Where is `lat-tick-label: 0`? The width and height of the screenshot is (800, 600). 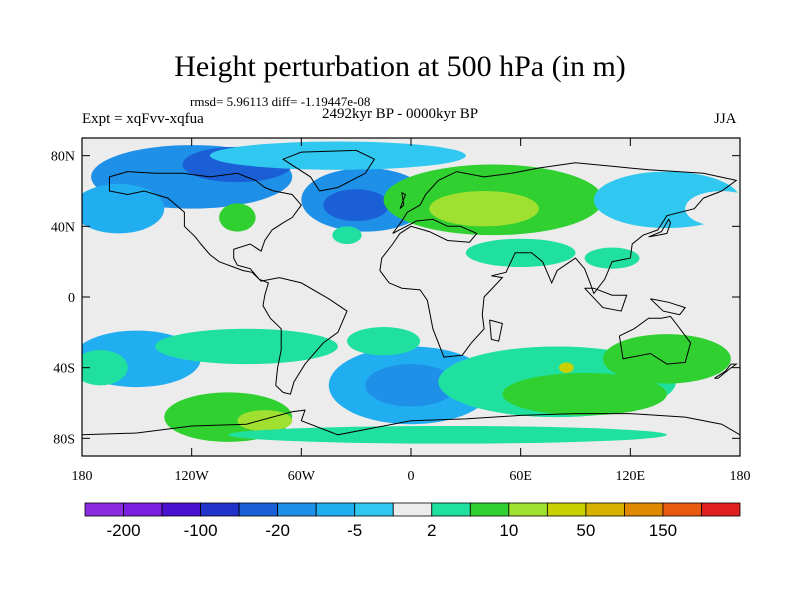
lat-tick-label: 0 is located at coordinates (71, 298).